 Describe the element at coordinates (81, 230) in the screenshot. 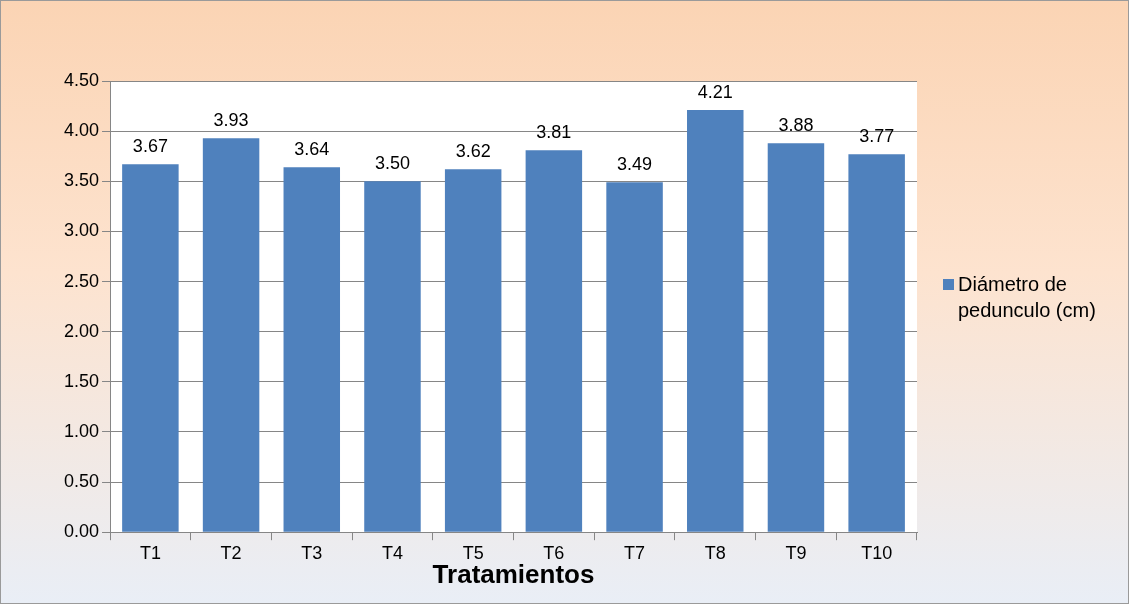

I see `y-tick-label: 3.00` at that location.